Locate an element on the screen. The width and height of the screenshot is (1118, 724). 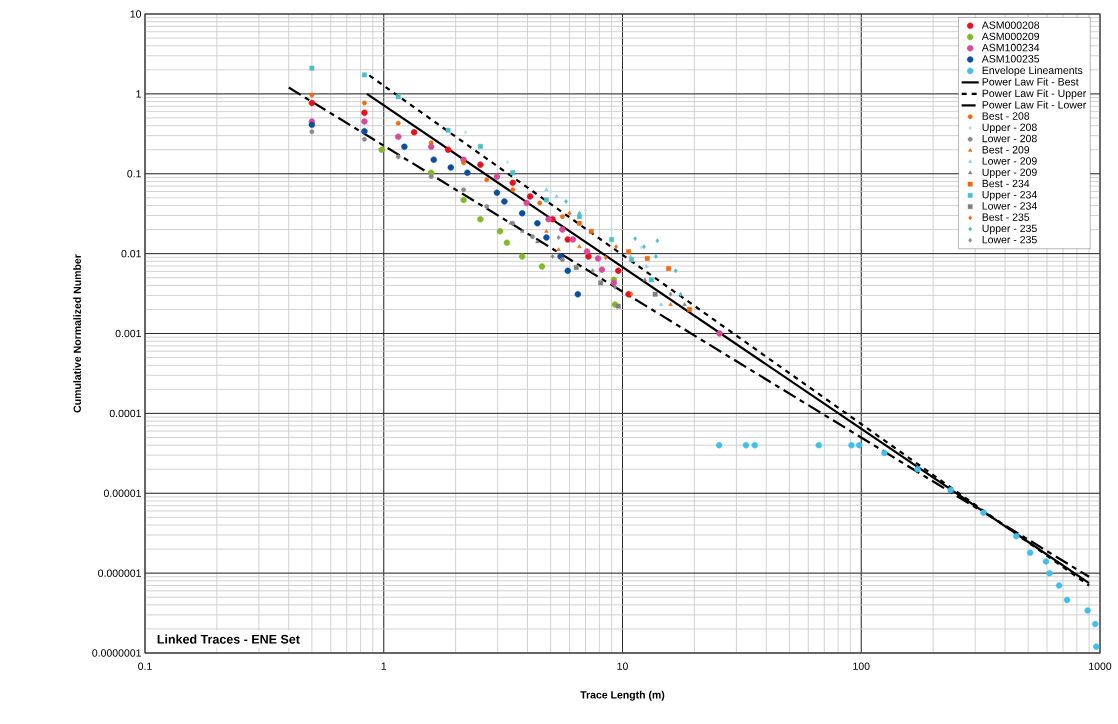
y-tick-label: 0.0000001 is located at coordinates (116, 653).